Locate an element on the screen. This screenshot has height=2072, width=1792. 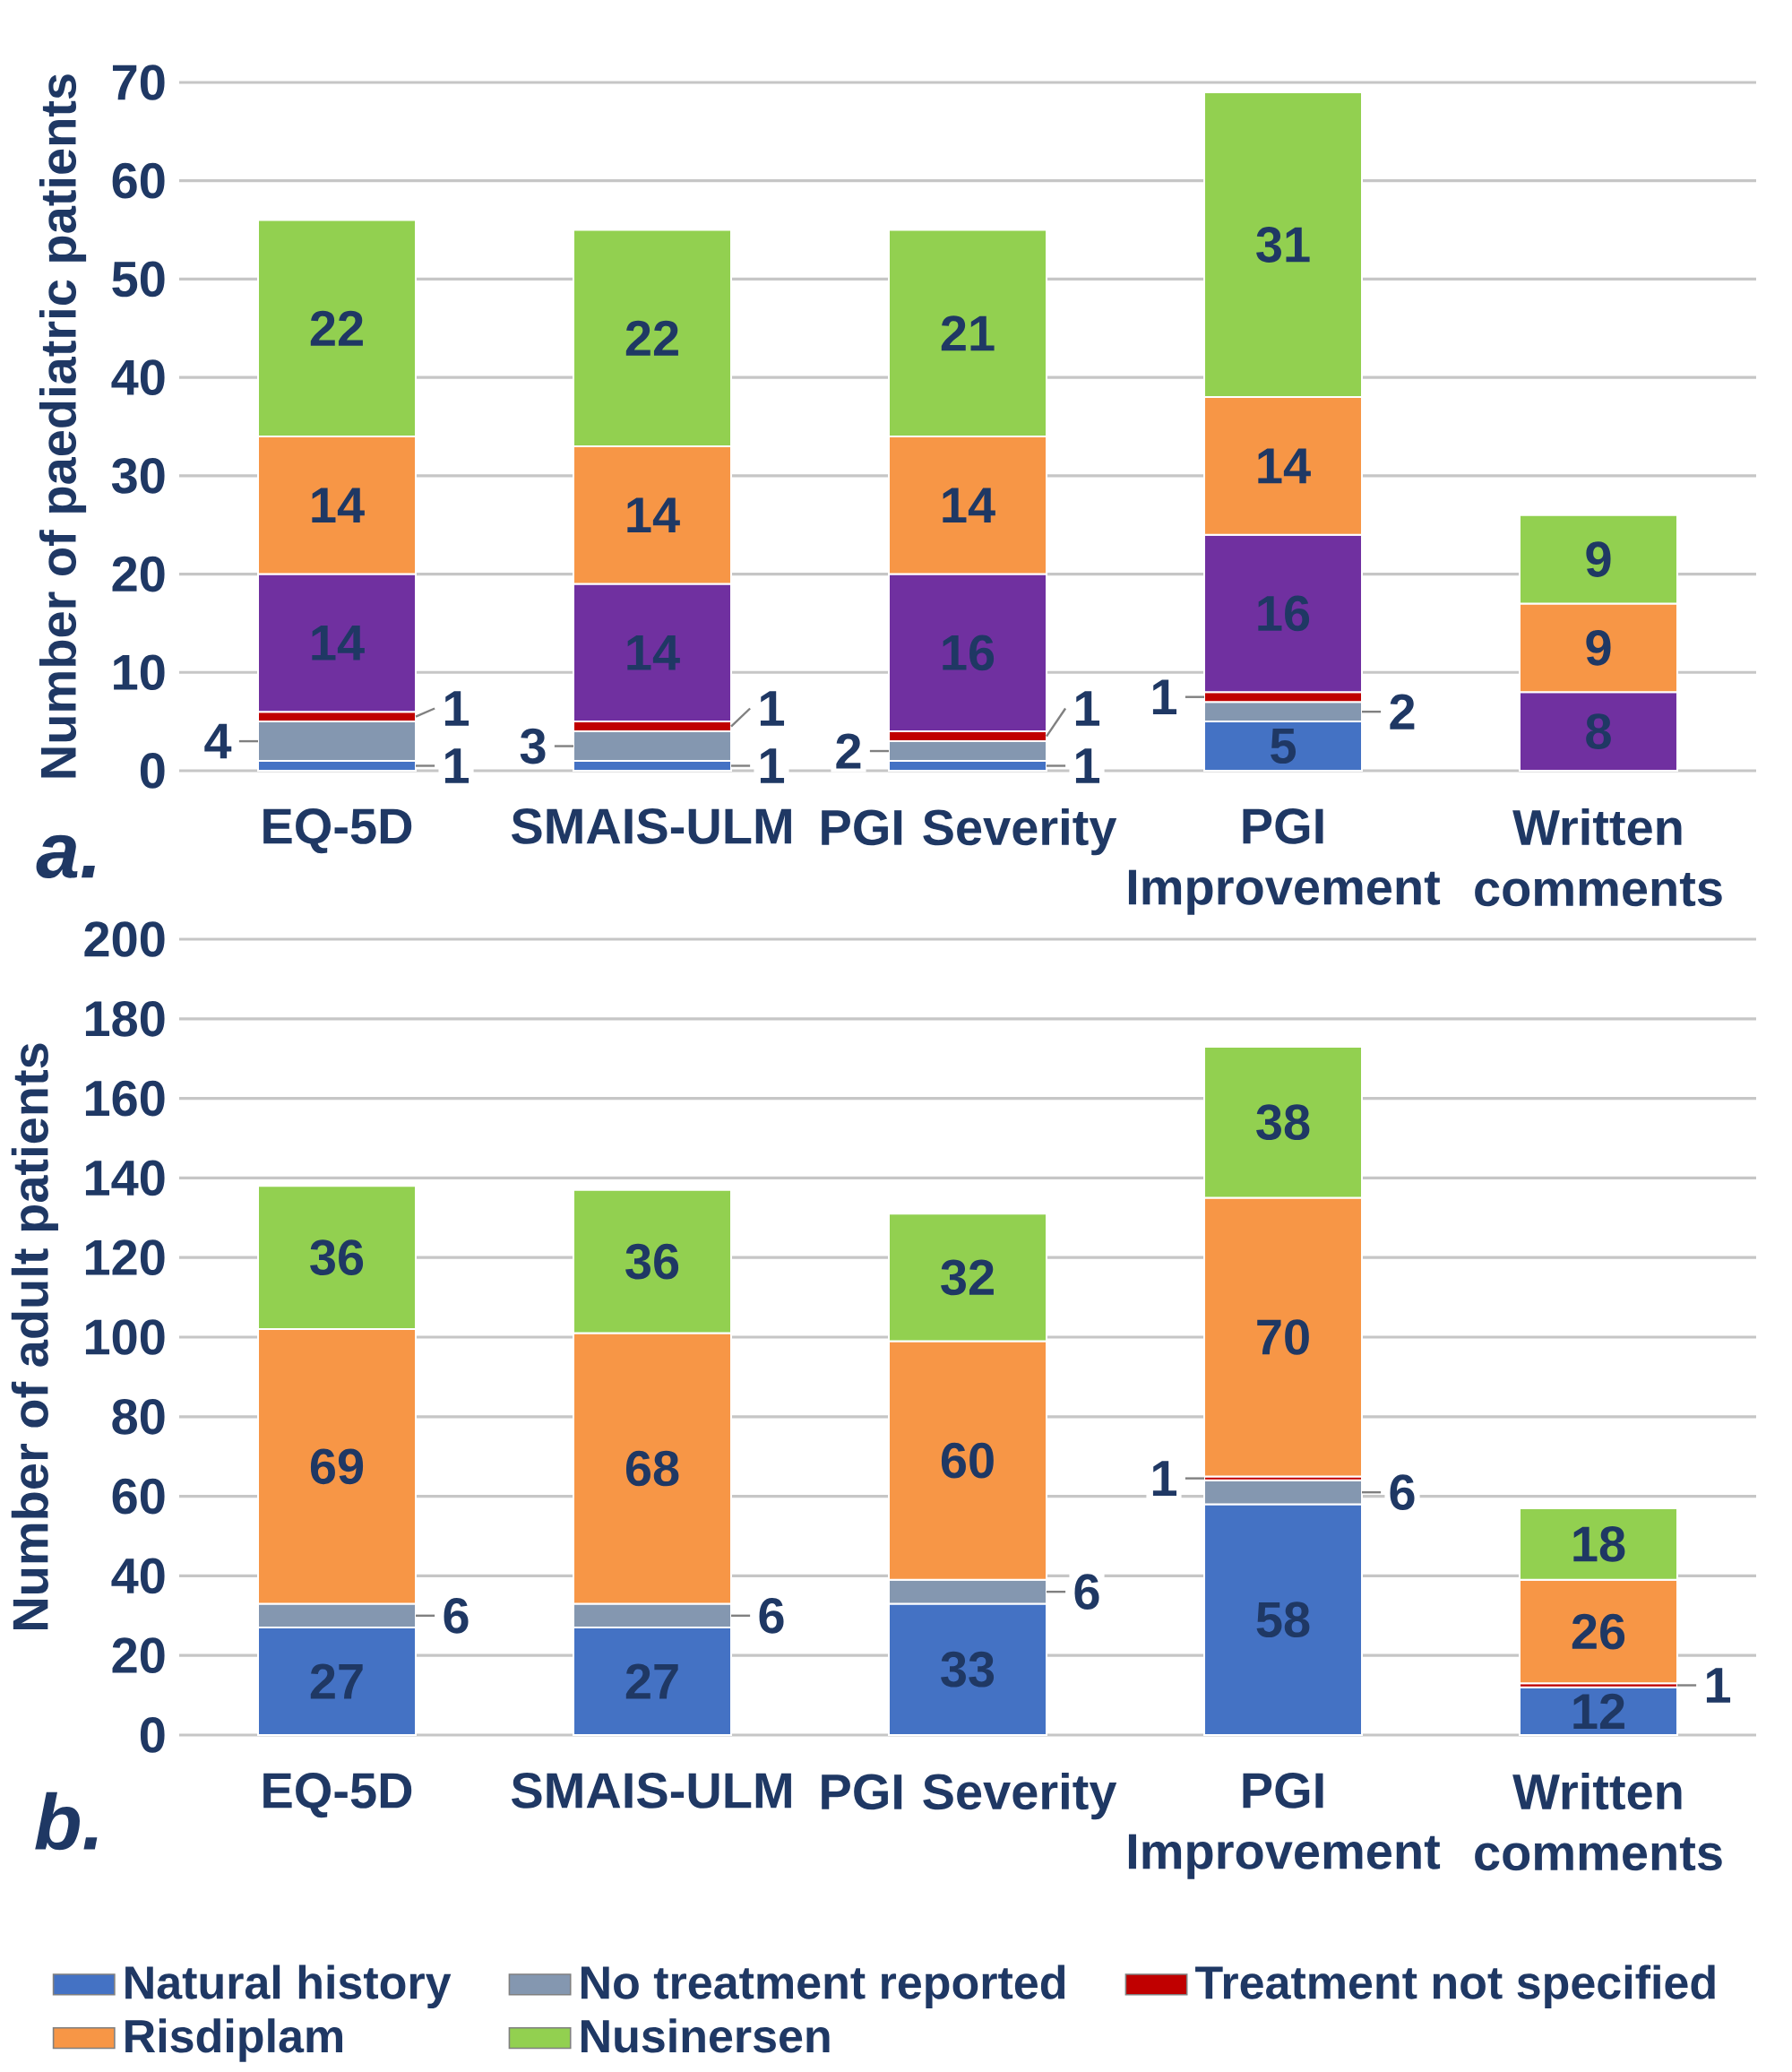
data-label: 12 is located at coordinates (1599, 1711).